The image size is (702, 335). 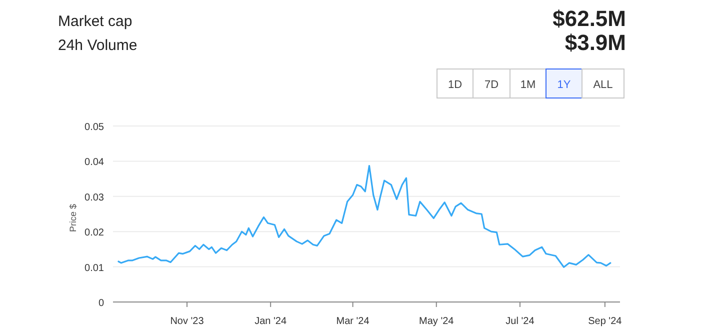 I want to click on y-tick-label: 0.05, so click(x=94, y=127).